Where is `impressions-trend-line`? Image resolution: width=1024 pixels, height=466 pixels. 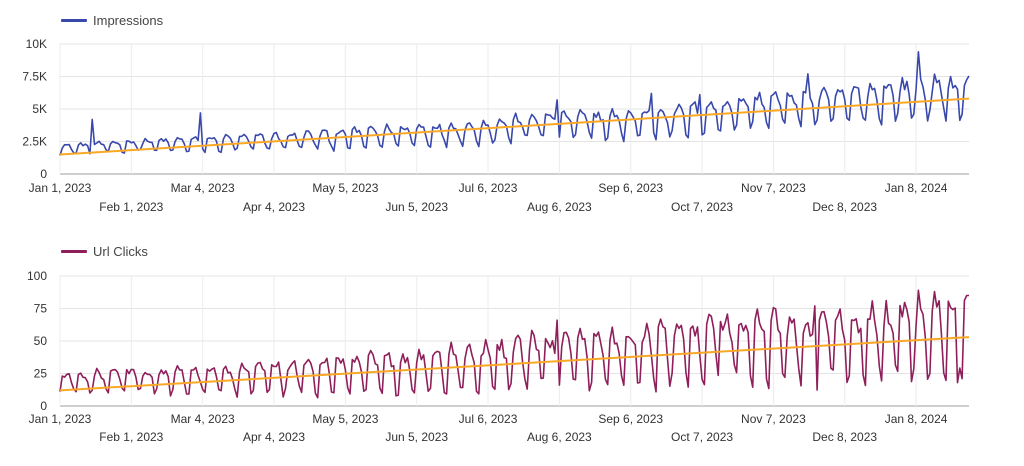 impressions-trend-line is located at coordinates (514, 126).